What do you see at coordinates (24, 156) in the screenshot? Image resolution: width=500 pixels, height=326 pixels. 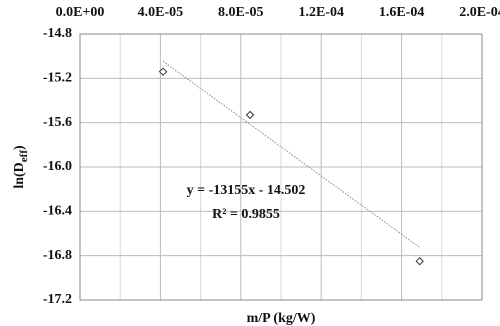 I see `y-label-sub: eff` at bounding box center [24, 156].